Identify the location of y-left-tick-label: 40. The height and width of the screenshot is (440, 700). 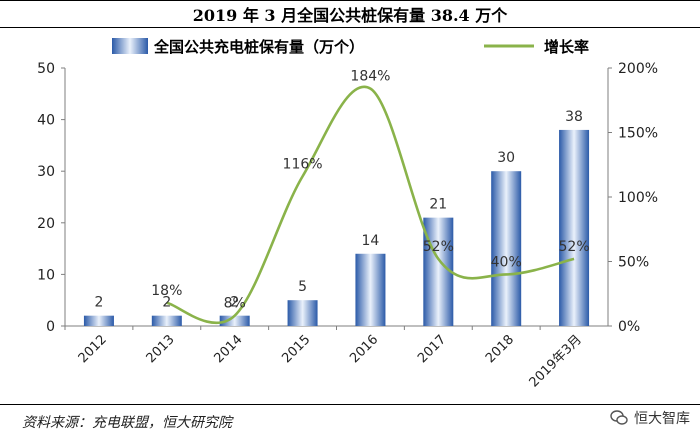
(46, 121).